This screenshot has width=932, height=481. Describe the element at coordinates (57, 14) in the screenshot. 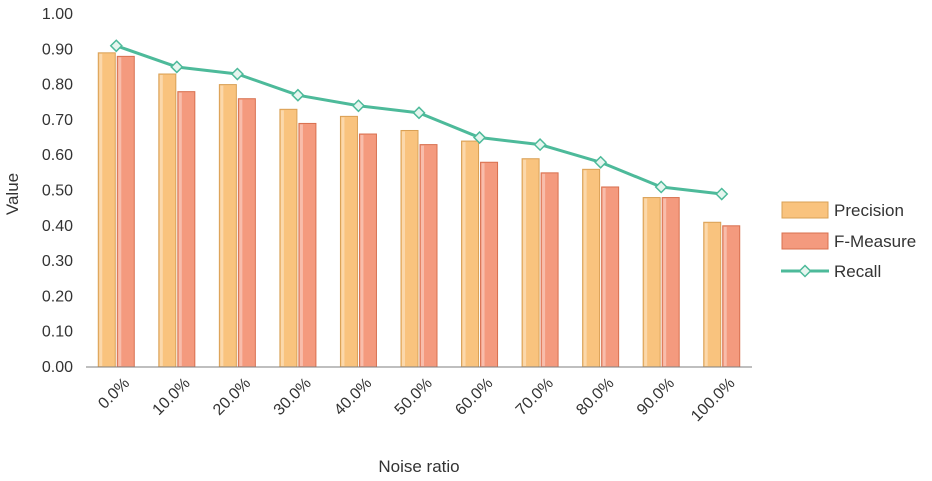

I see `y-tick-label: 1.00` at that location.